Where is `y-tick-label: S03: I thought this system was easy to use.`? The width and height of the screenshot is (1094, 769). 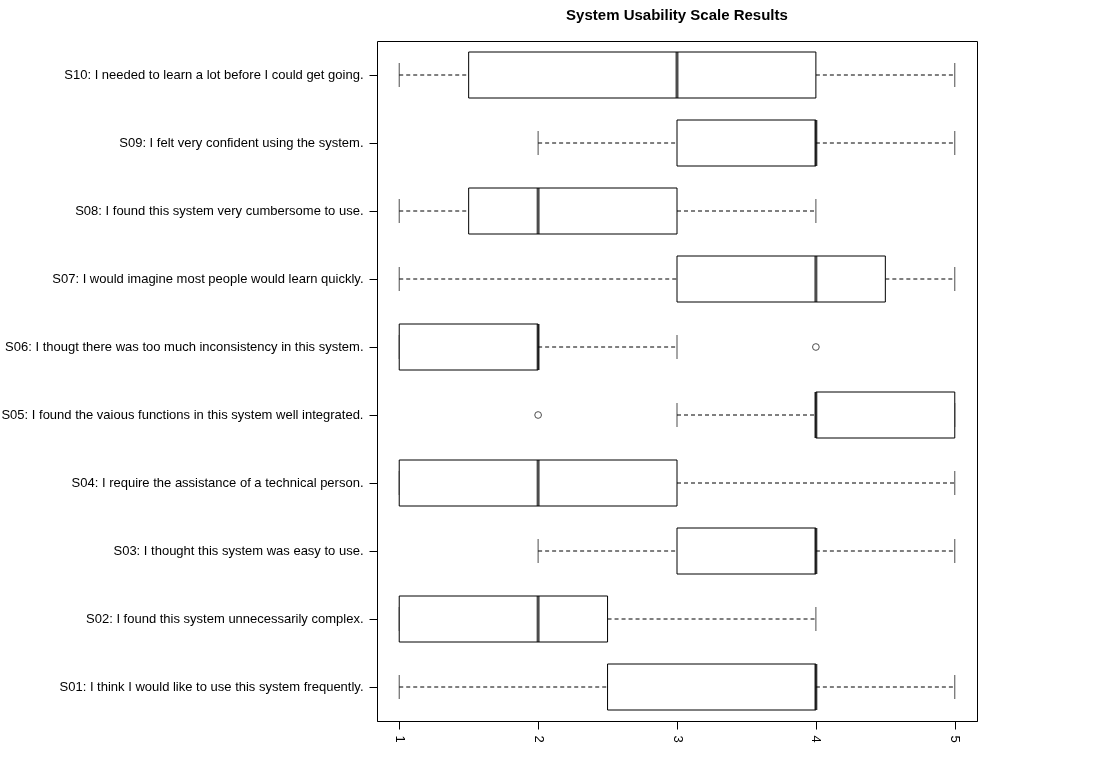
y-tick-label: S03: I thought this system was easy to use. is located at coordinates (238, 550).